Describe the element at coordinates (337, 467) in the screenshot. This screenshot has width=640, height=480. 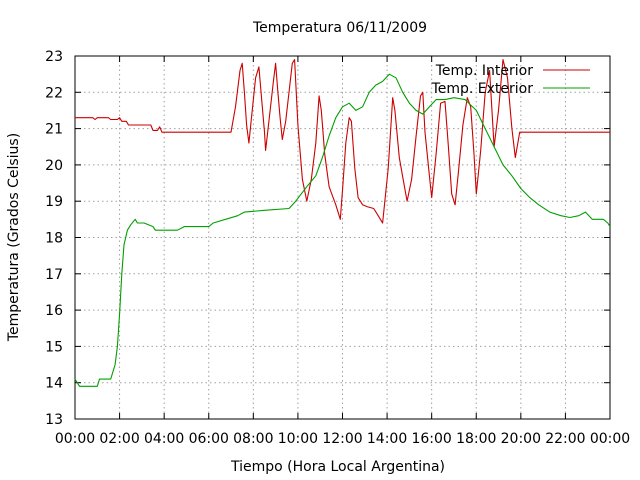
I see `x-axis-label: Tiempo (Hora Local Argentina)` at that location.